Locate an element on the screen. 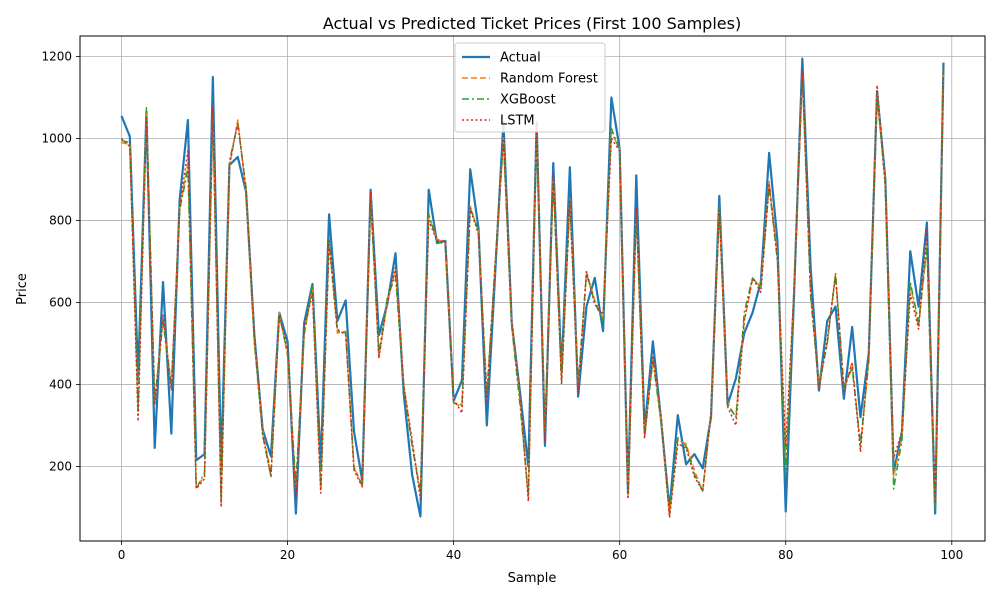  x-tick-label: 20 is located at coordinates (287, 555).